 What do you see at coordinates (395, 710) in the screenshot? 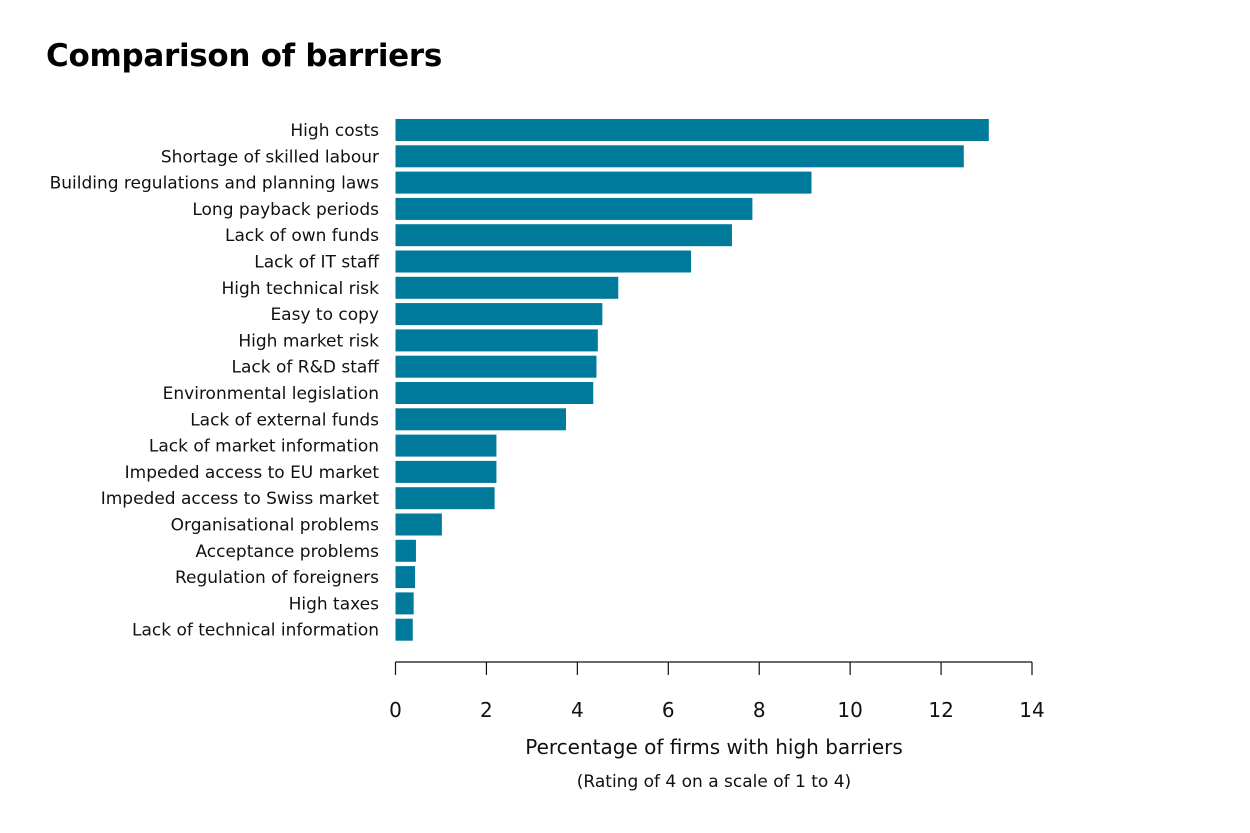
I see `x-tick-label: 0` at bounding box center [395, 710].